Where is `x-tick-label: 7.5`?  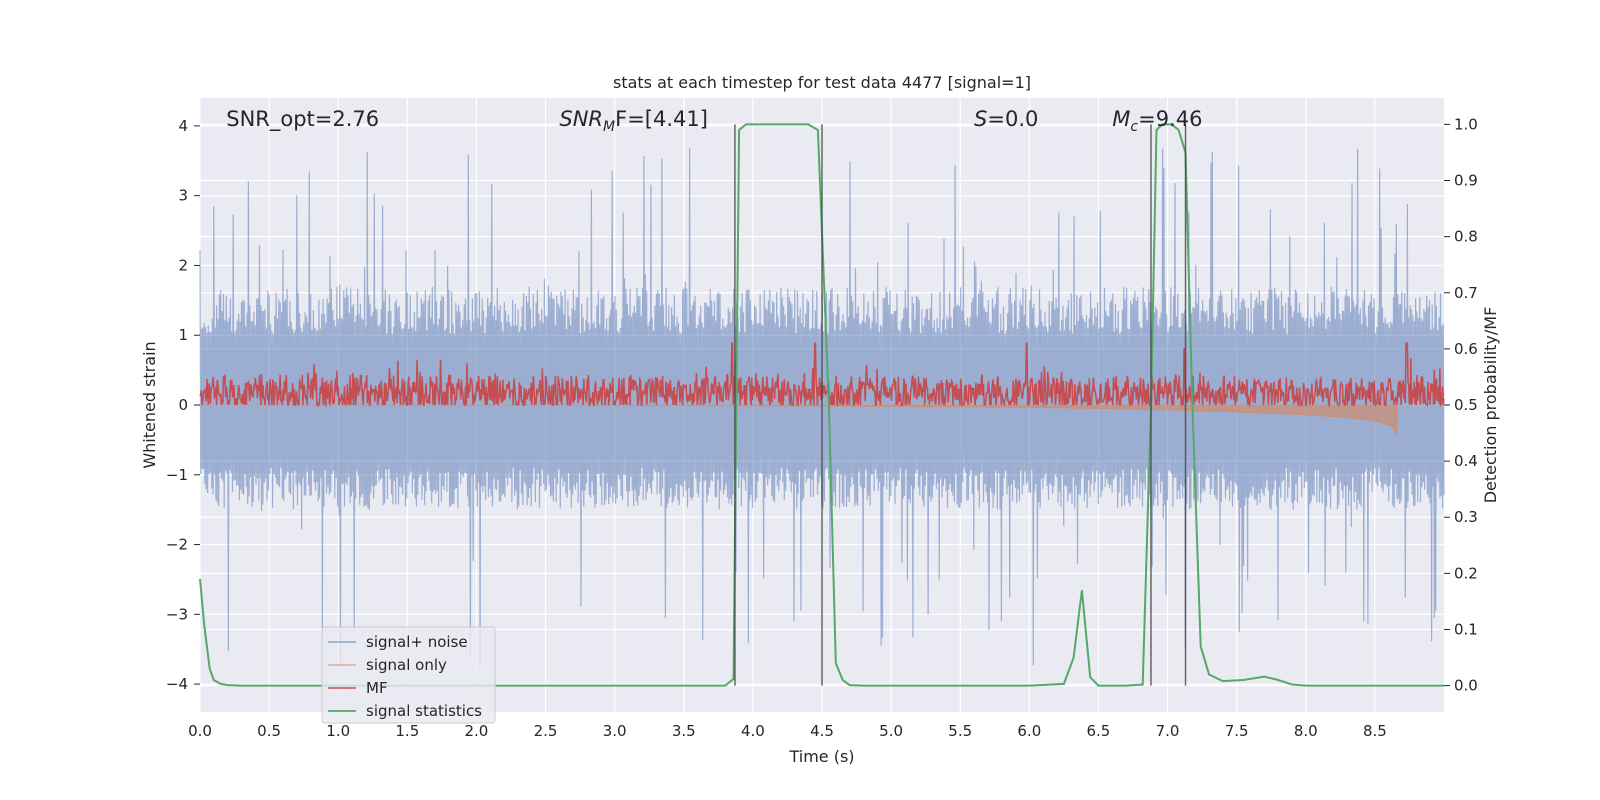 x-tick-label: 7.5 is located at coordinates (1237, 731).